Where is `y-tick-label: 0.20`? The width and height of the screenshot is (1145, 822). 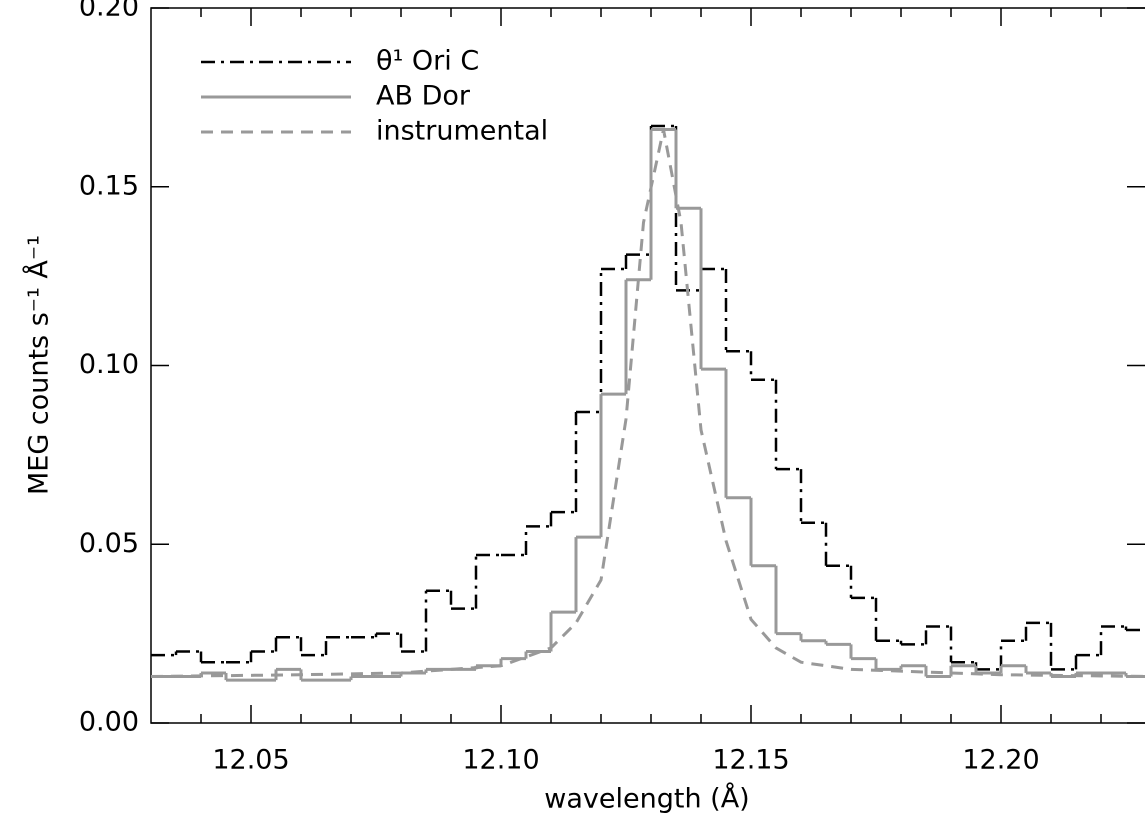
y-tick-label: 0.20 is located at coordinates (109, 11).